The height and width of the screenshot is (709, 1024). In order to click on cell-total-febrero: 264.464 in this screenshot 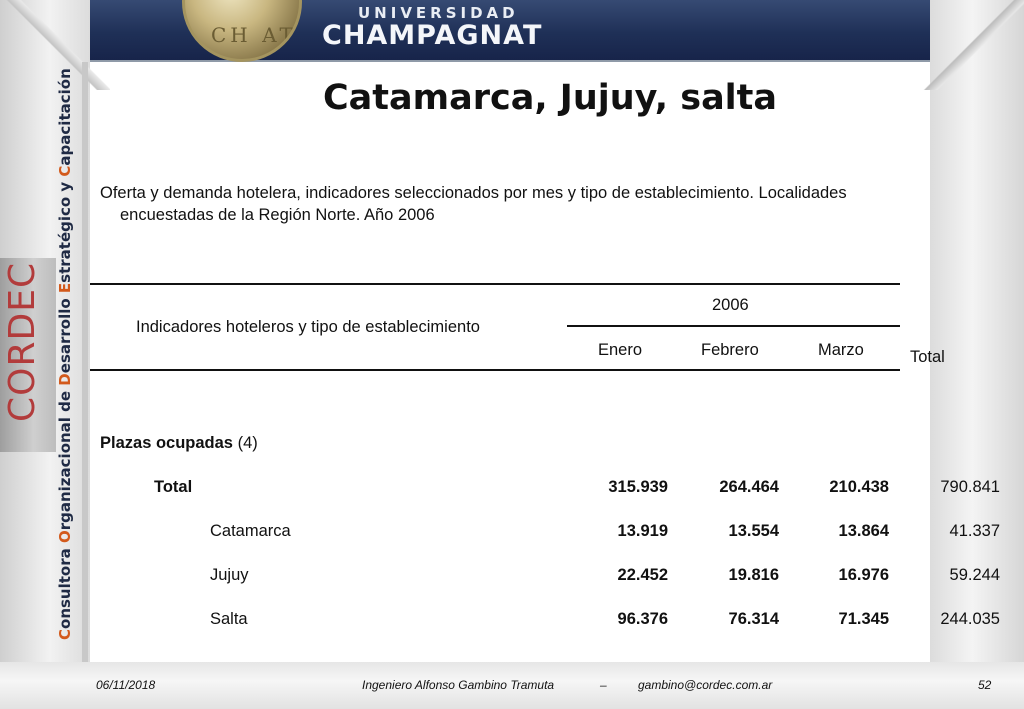, I will do `click(749, 487)`.